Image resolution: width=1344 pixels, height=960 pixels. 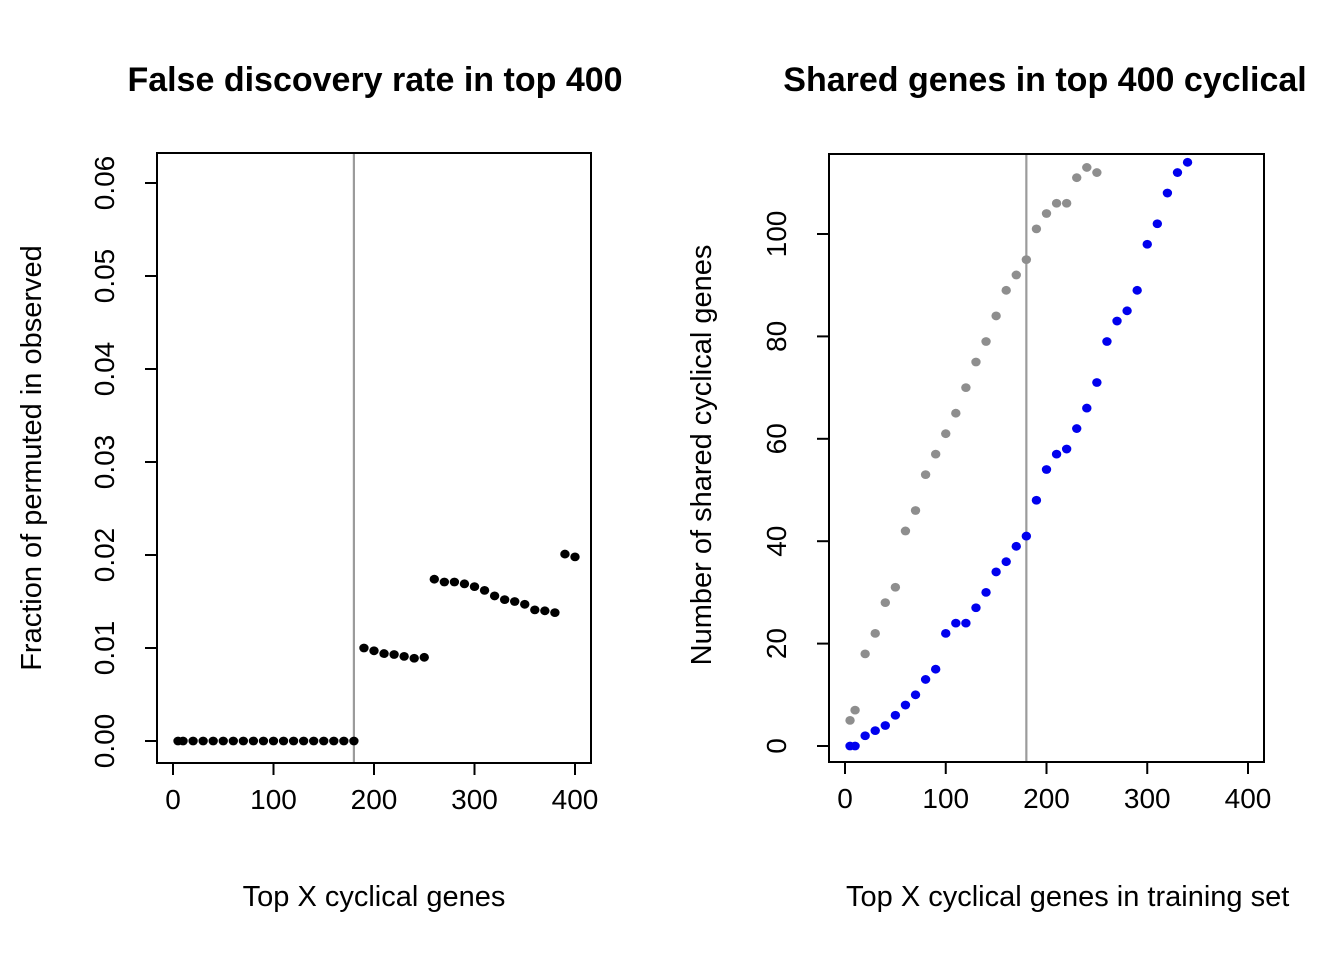 I want to click on right-panel-title: Shared genes in top 400 cyclical, so click(x=1045, y=80).